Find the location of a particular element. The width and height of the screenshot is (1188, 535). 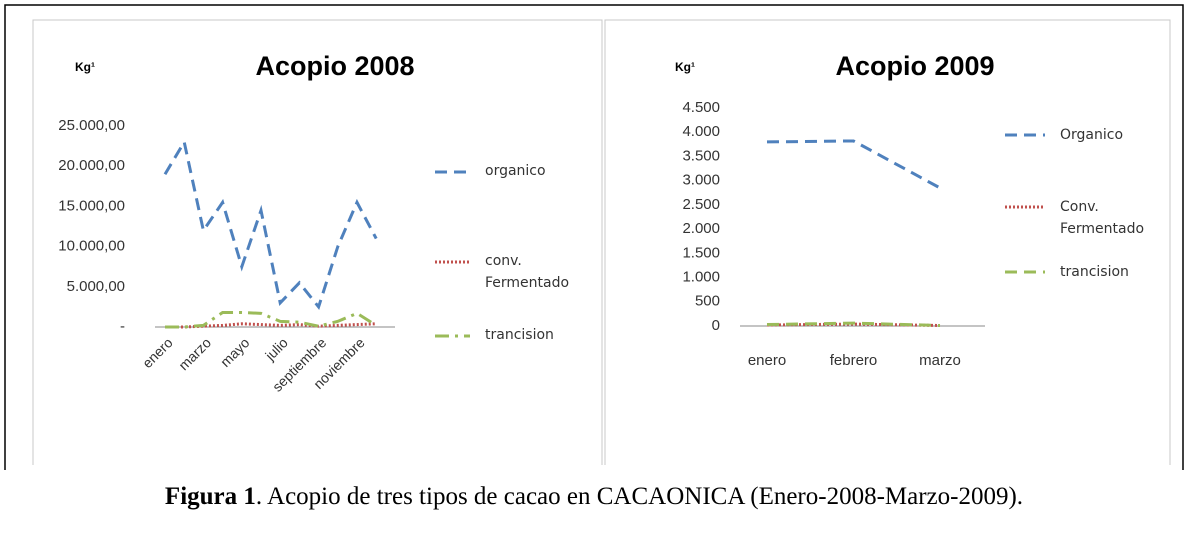

legend-label: conv. Fermentado is located at coordinates (527, 272).